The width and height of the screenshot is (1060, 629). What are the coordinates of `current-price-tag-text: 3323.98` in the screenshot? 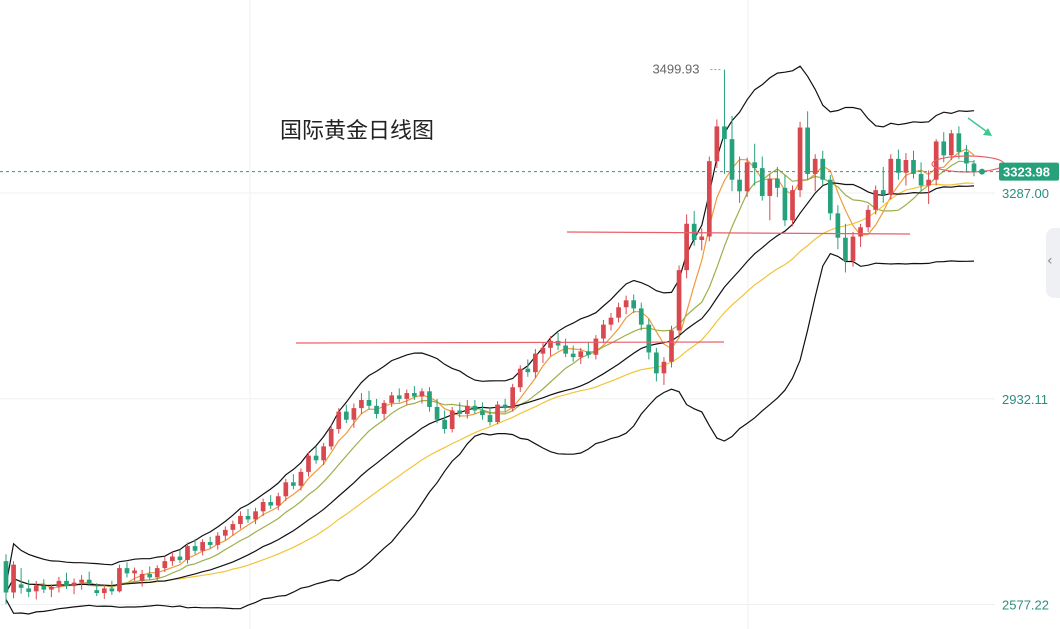 It's located at (1026, 172).